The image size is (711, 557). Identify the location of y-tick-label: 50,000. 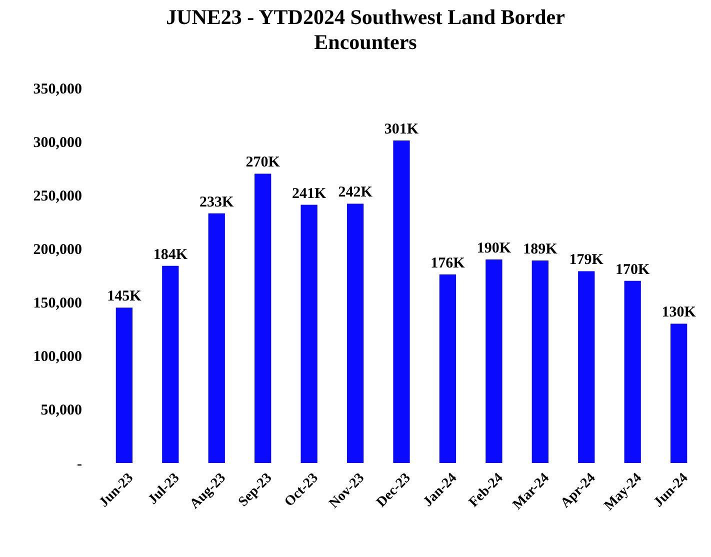
(61, 410).